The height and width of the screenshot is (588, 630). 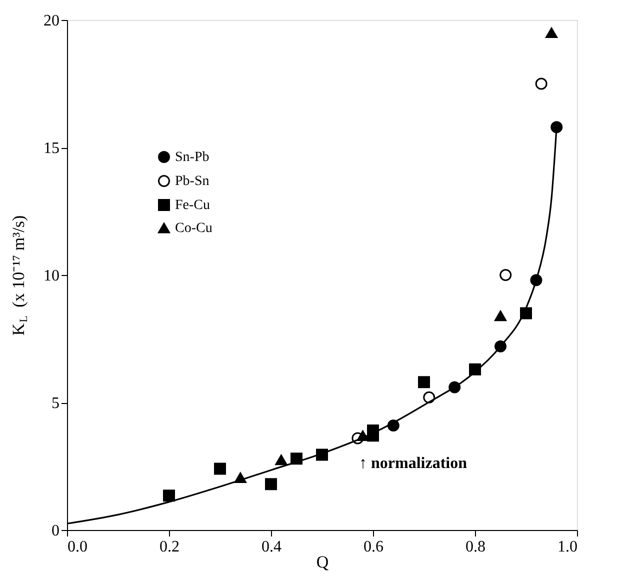 What do you see at coordinates (52, 276) in the screenshot?
I see `y-tick-label: 10` at bounding box center [52, 276].